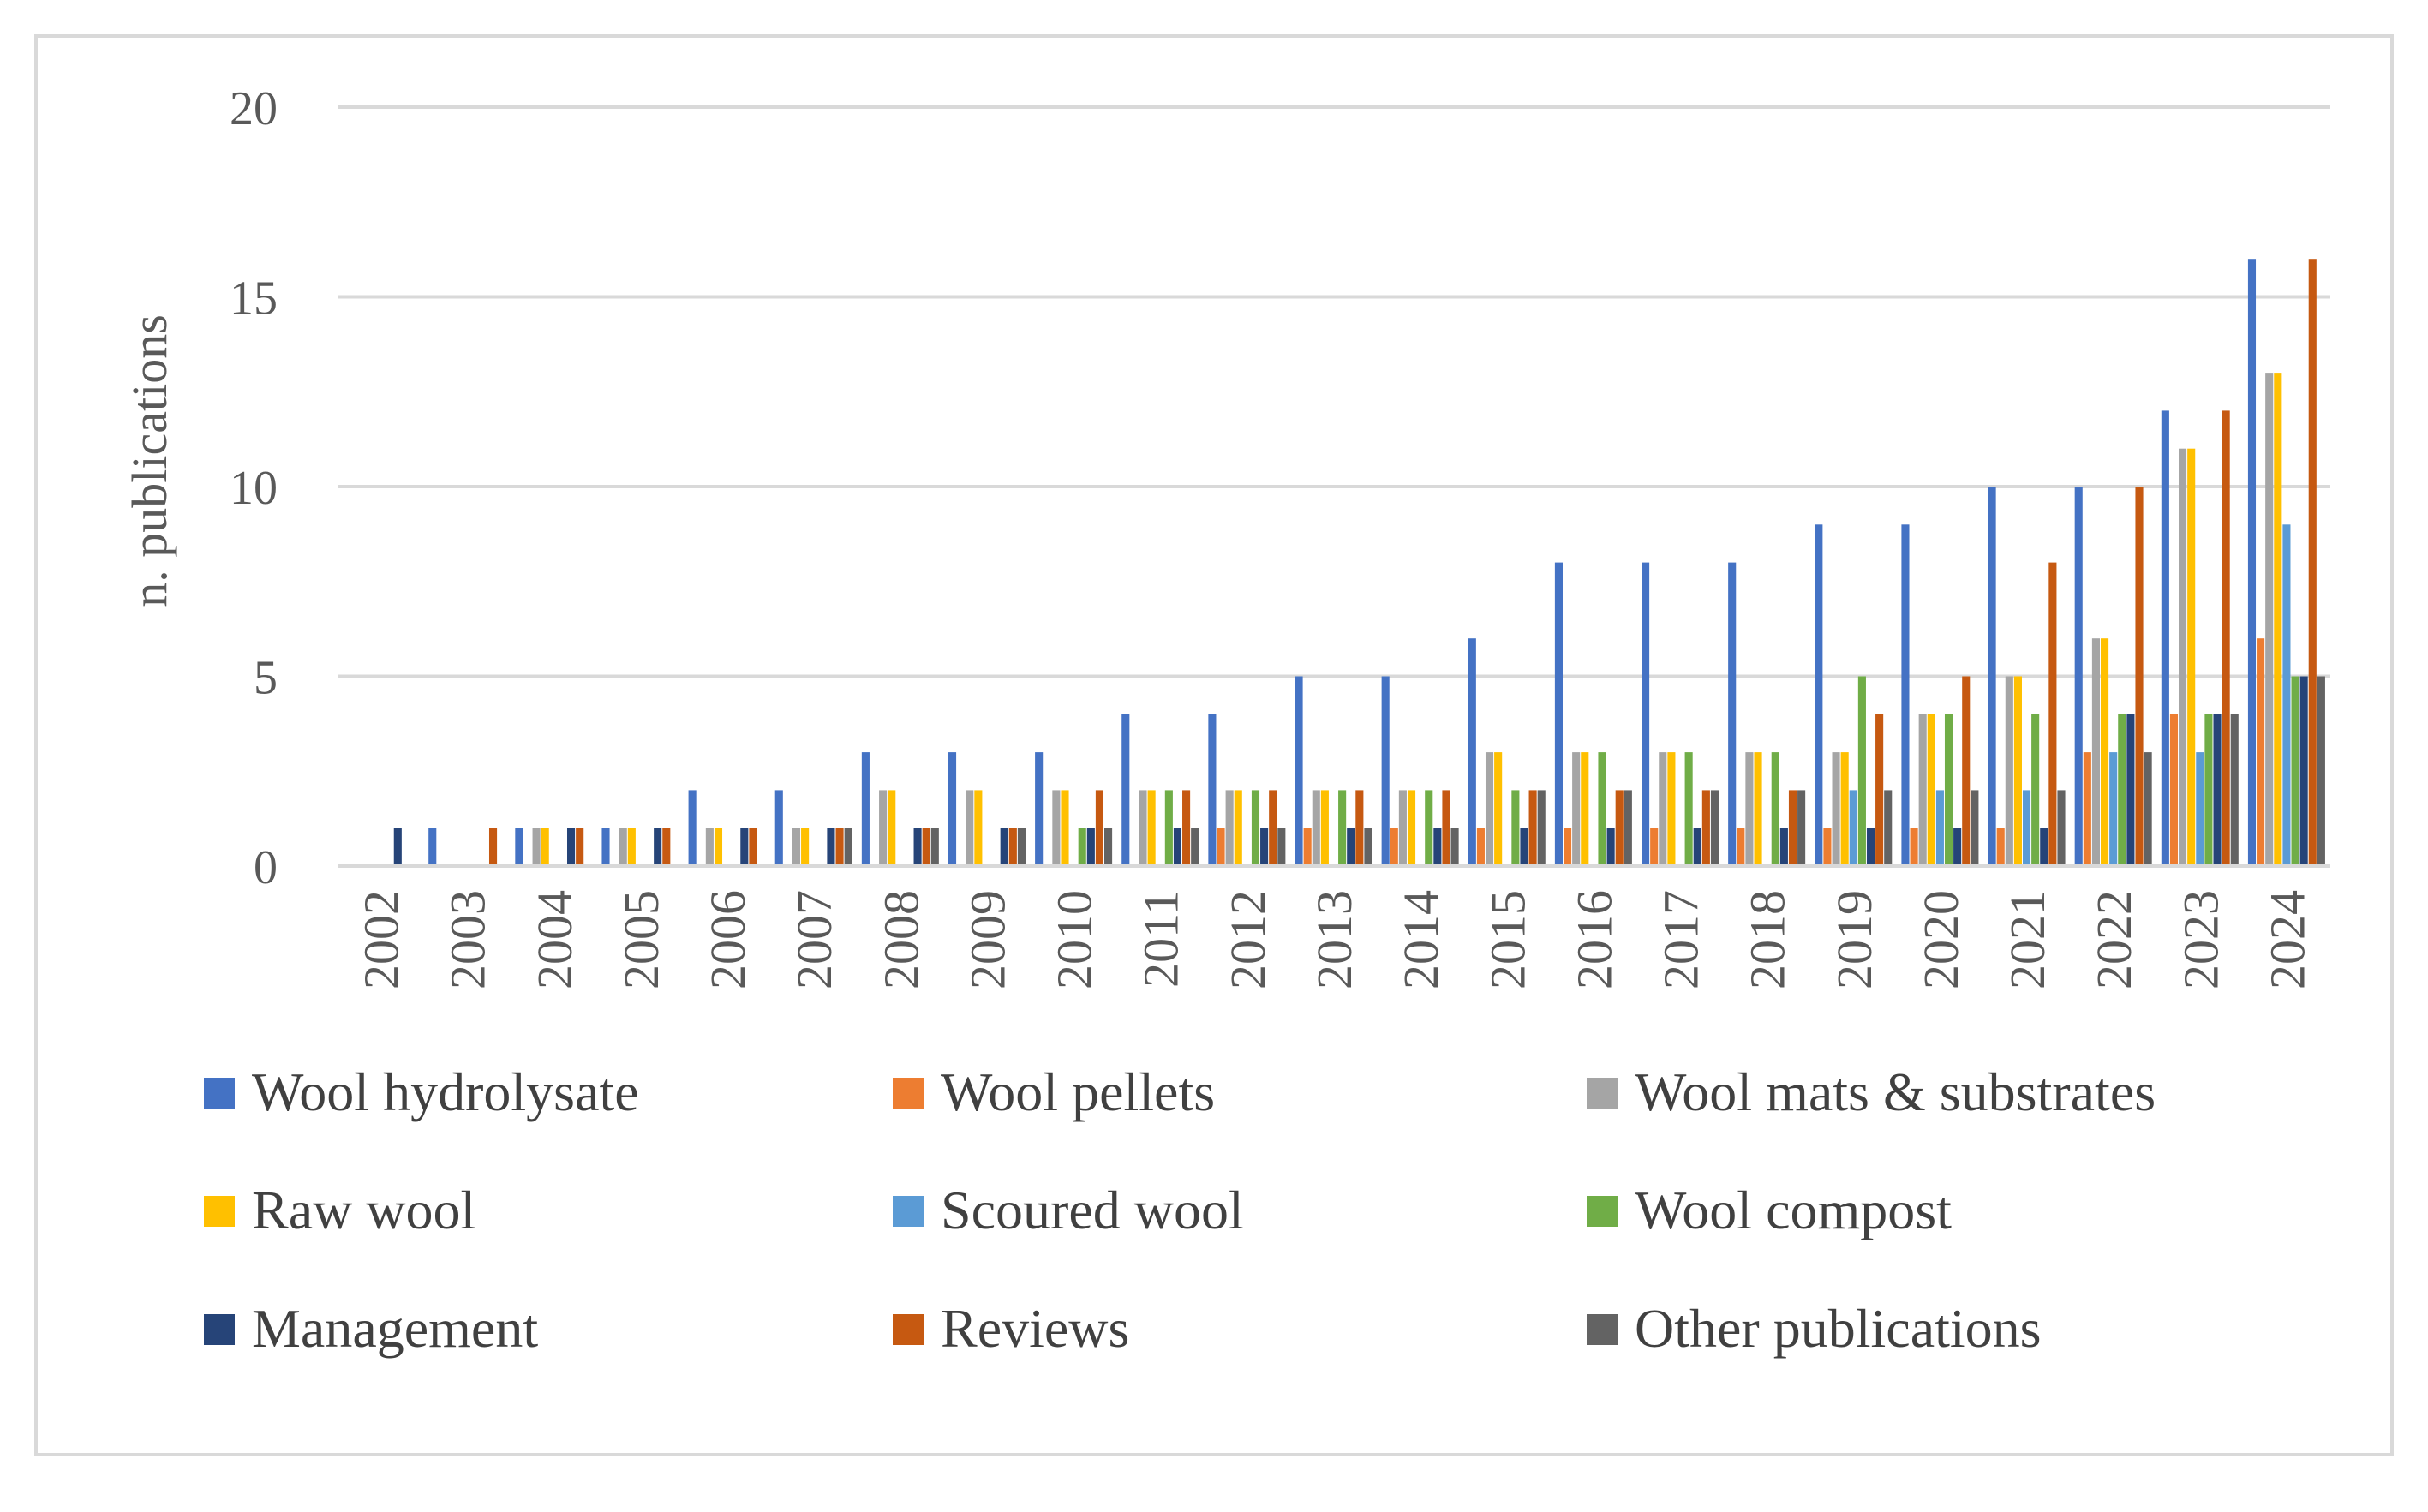 The width and height of the screenshot is (2428, 1512). What do you see at coordinates (1854, 939) in the screenshot?
I see `x-tick-label: 2019` at bounding box center [1854, 939].